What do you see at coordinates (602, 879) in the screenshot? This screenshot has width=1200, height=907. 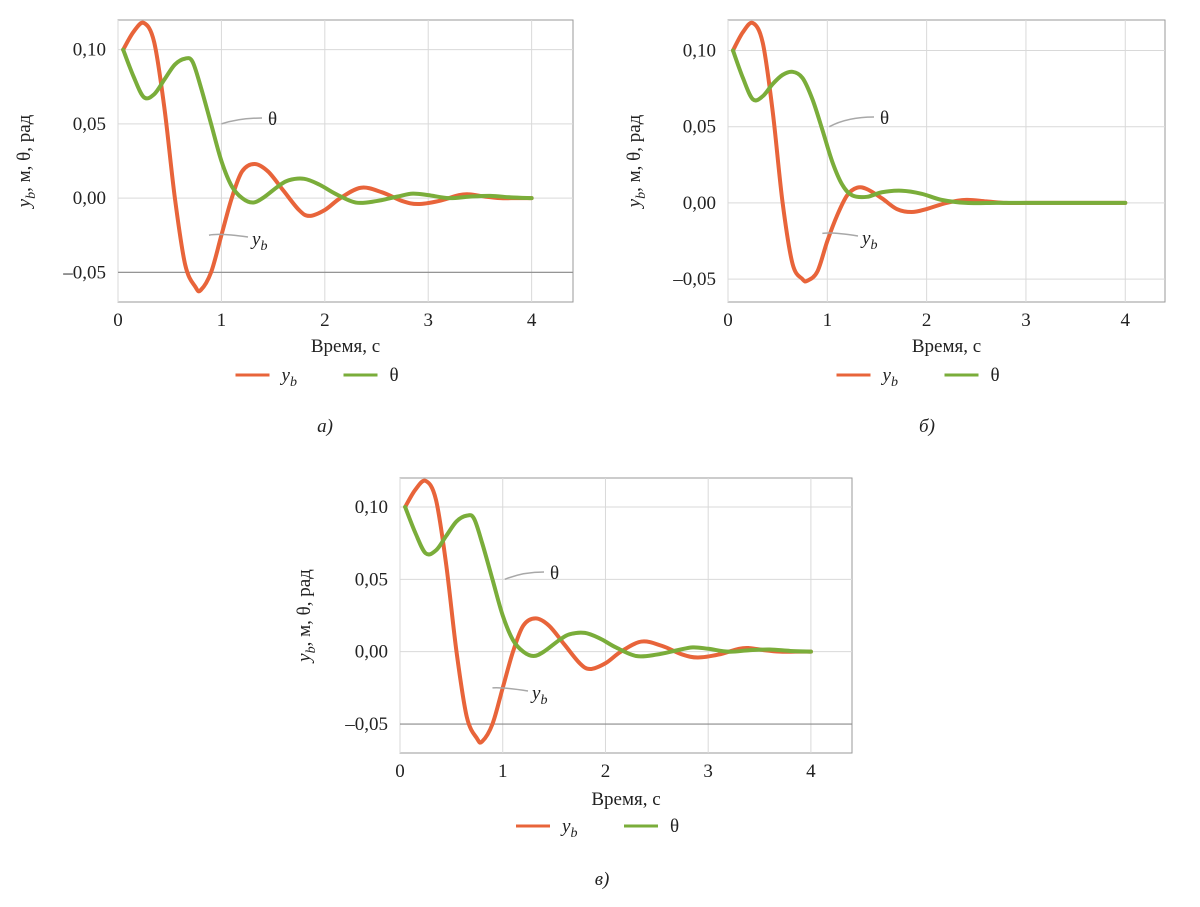 I see `panel-caption: в)` at bounding box center [602, 879].